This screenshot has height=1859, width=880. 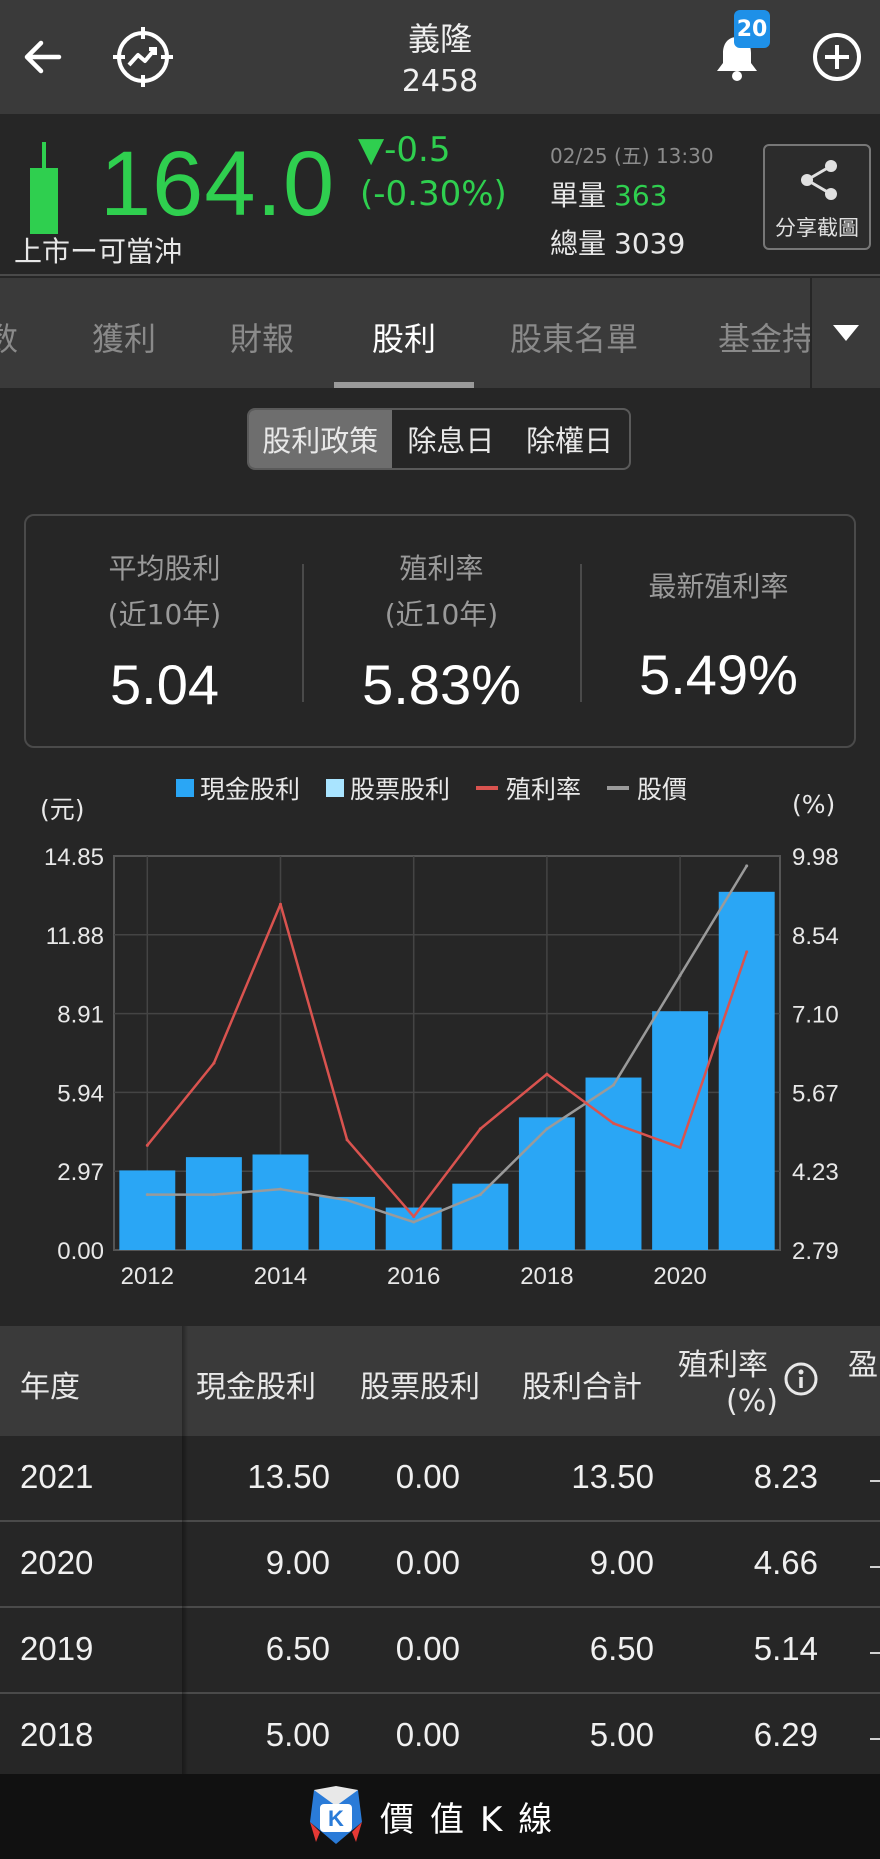 I want to click on legend-price: 股價, so click(x=647, y=788).